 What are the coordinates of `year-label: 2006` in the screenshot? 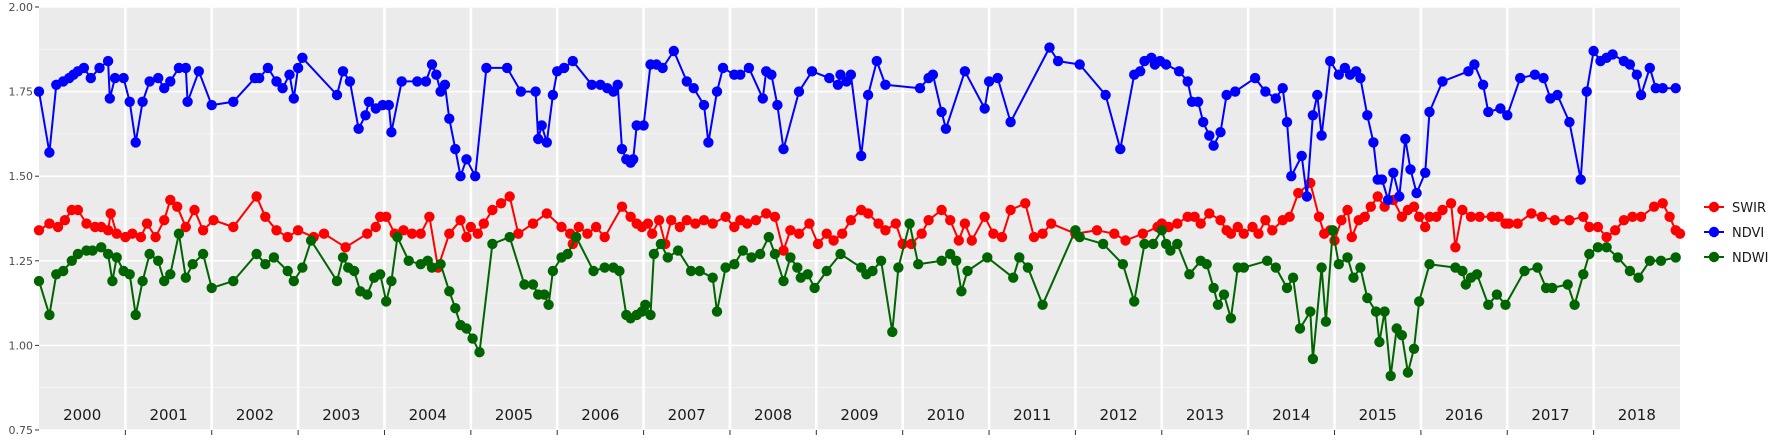 It's located at (600, 415).